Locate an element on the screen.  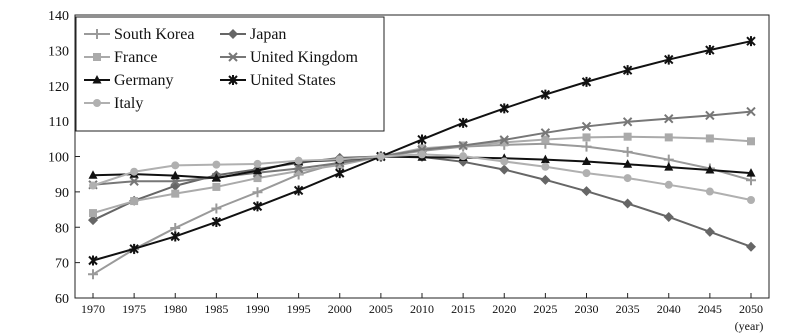
x-tick-label: 1975 is located at coordinates (134, 309).